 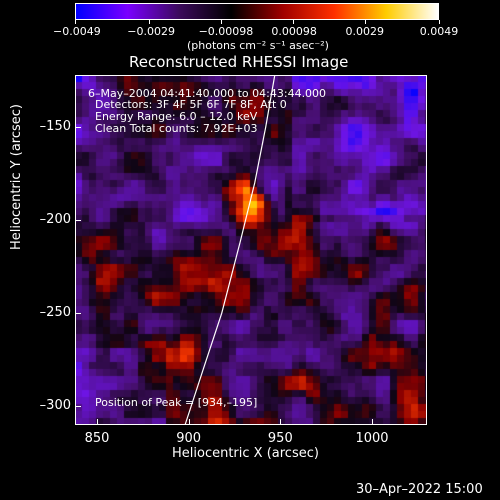 What do you see at coordinates (176, 116) in the screenshot?
I see `info-line-3: Energy Range: 6.0 – 12.0 keV` at bounding box center [176, 116].